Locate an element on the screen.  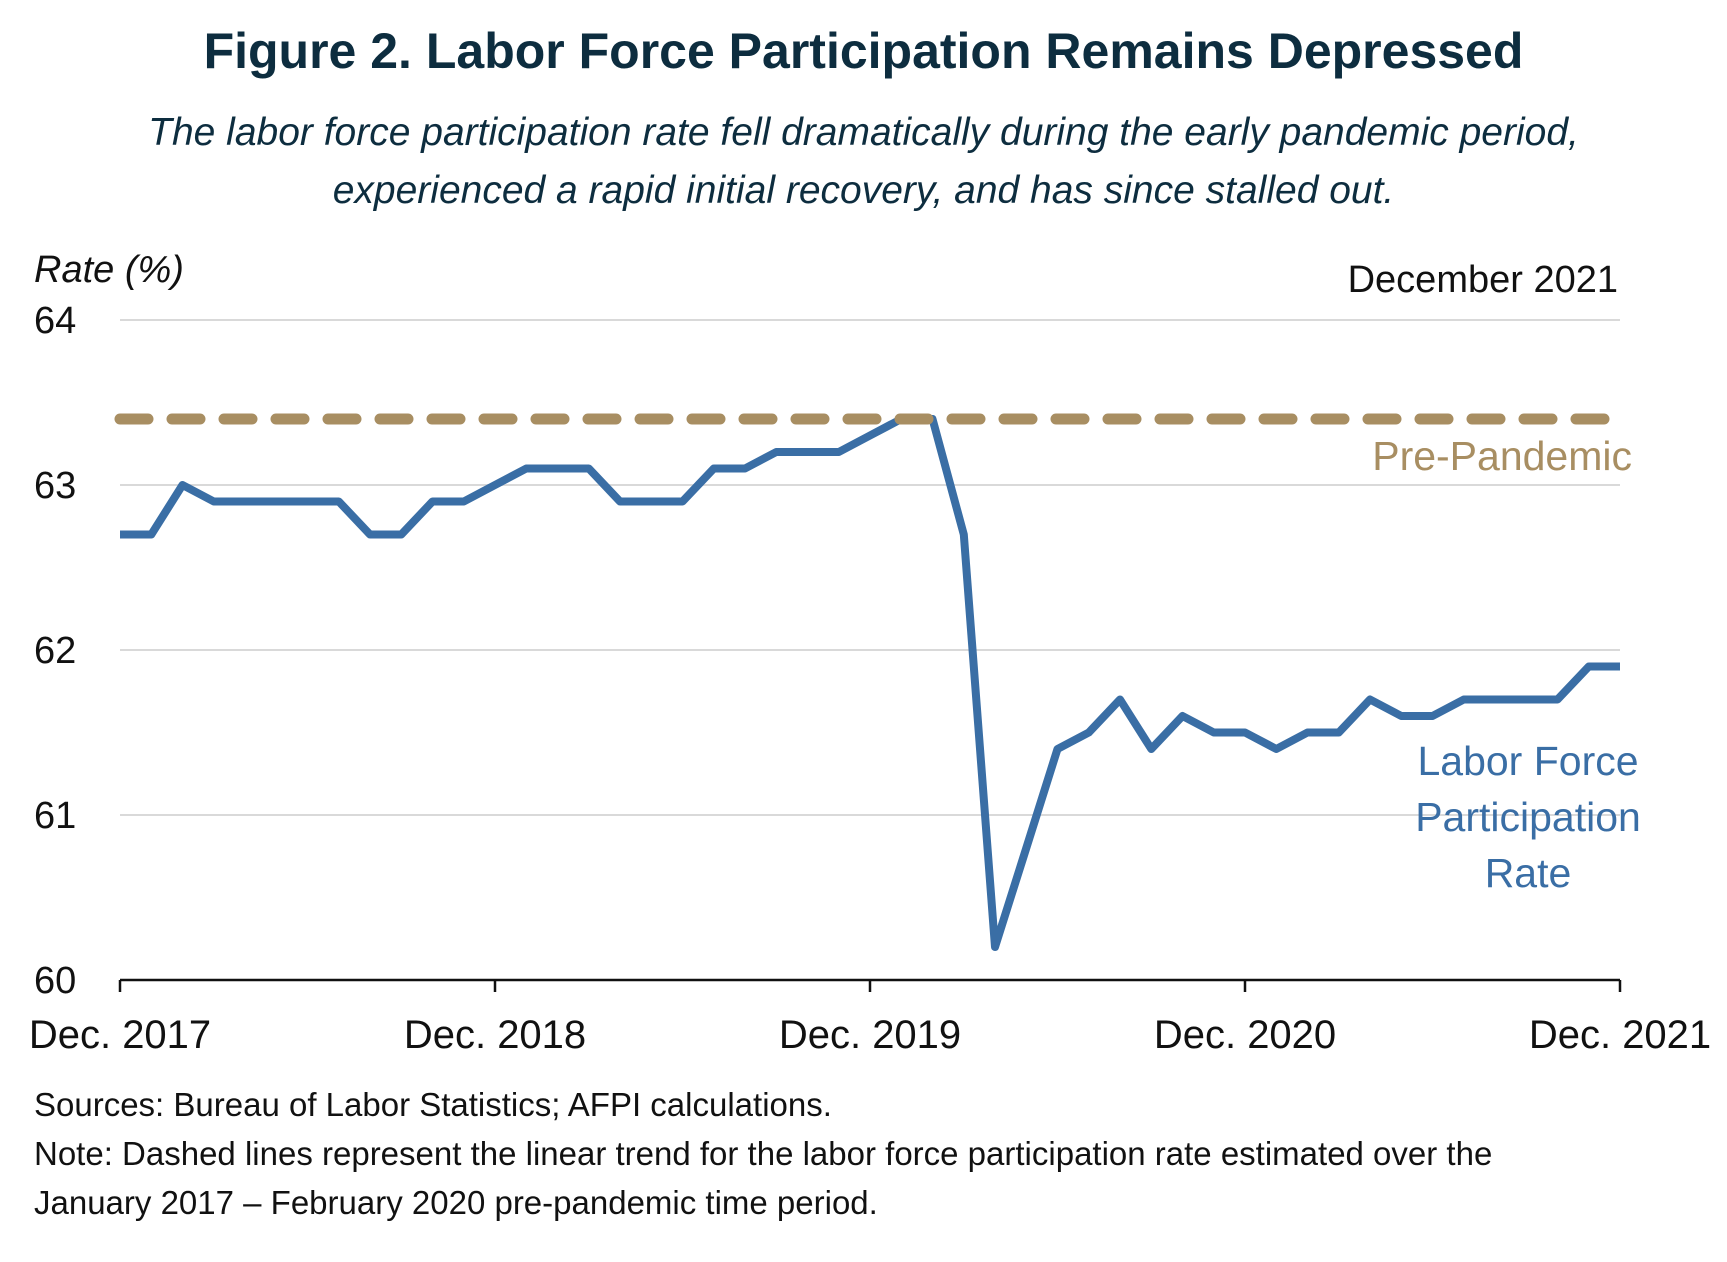
y-tick-label: 63 is located at coordinates (55, 486).